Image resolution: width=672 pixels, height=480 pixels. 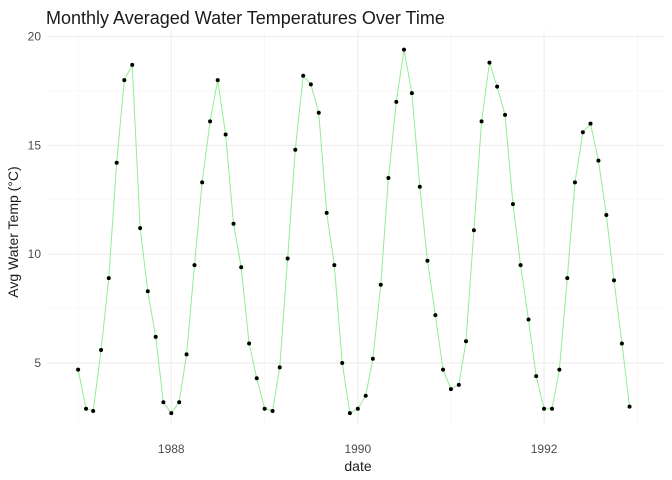 I want to click on y-tick-label: 20, so click(x=35, y=37).